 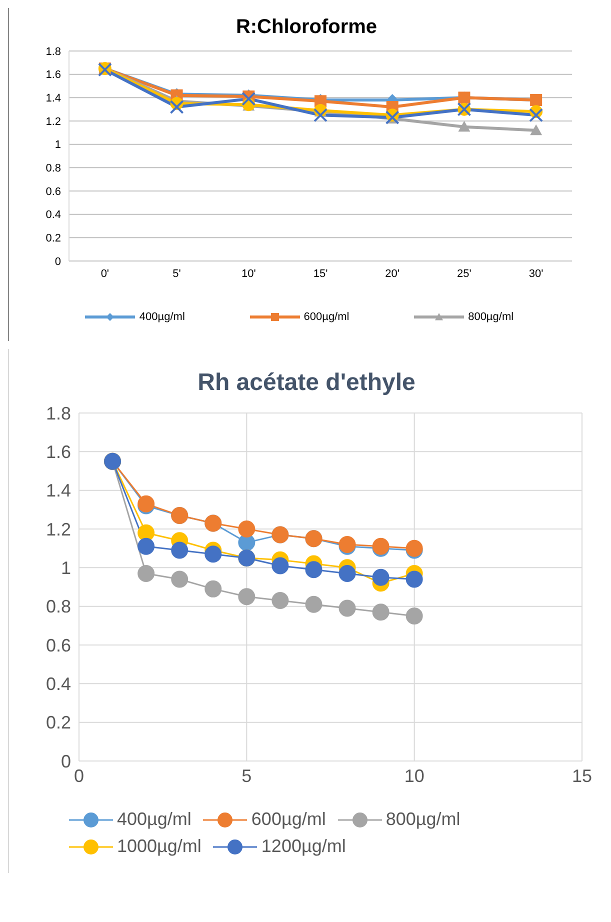 What do you see at coordinates (306, 383) in the screenshot?
I see `chart-title: Rh acétate d'ethyle` at bounding box center [306, 383].